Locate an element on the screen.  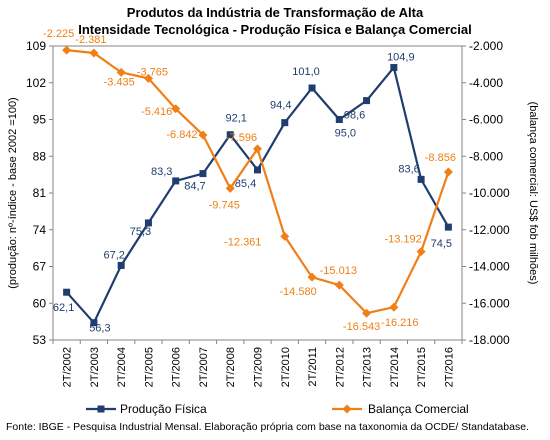
data-label-producao: 84,7 is located at coordinates (194, 187).